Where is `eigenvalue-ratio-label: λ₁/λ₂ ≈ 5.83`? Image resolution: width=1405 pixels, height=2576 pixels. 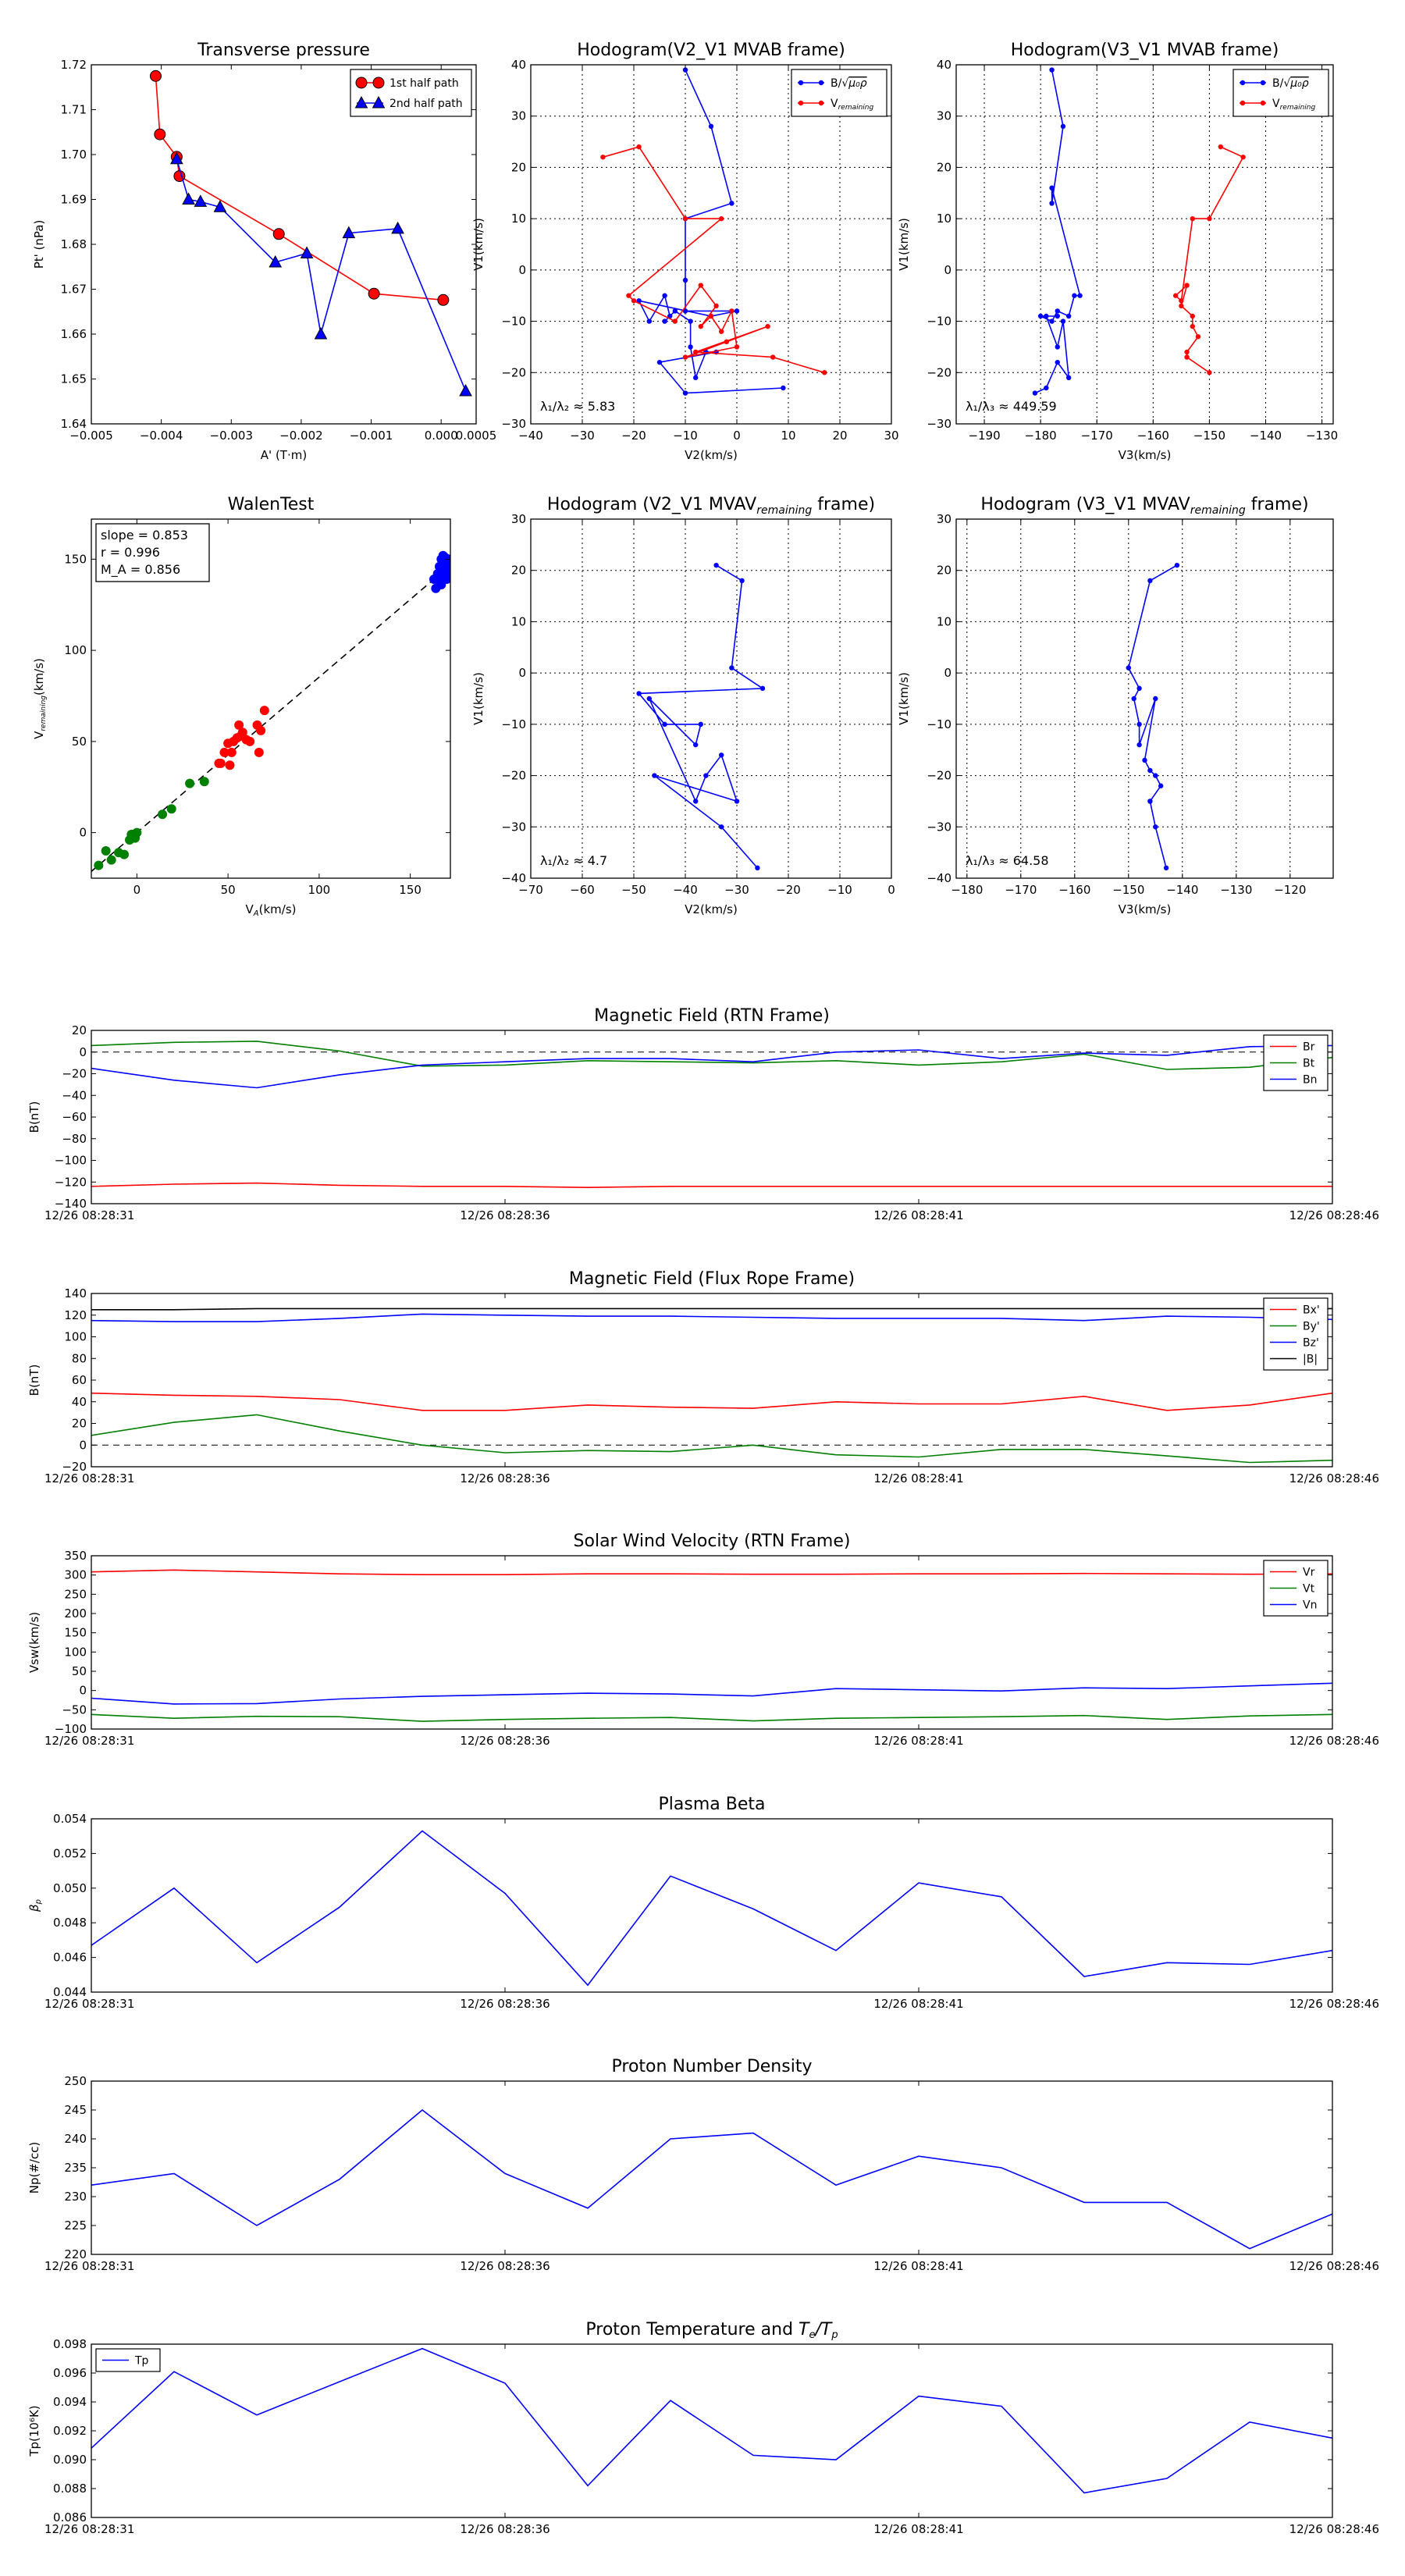
eigenvalue-ratio-label: λ₁/λ₂ ≈ 5.83 is located at coordinates (577, 406).